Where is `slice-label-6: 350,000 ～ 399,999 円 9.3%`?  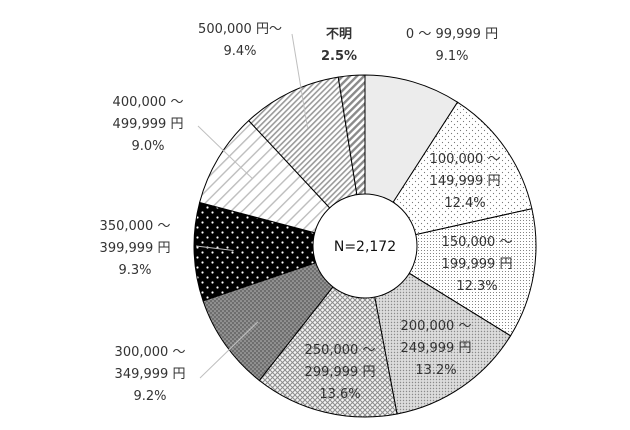 slice-label-6: 350,000 ～ 399,999 円 9.3% is located at coordinates (135, 248).